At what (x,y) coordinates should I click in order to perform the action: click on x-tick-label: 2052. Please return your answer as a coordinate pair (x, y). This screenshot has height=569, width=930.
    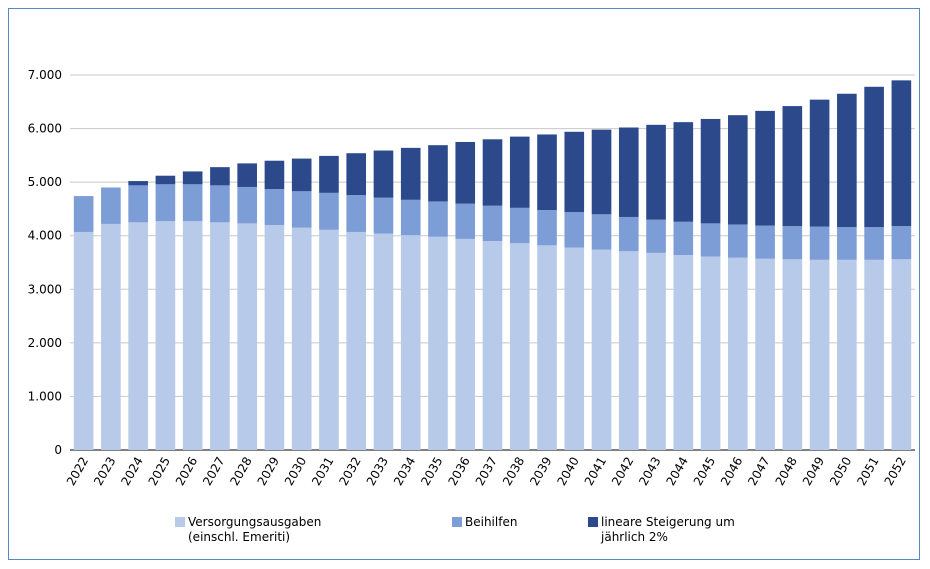
    Looking at the image, I should click on (895, 471).